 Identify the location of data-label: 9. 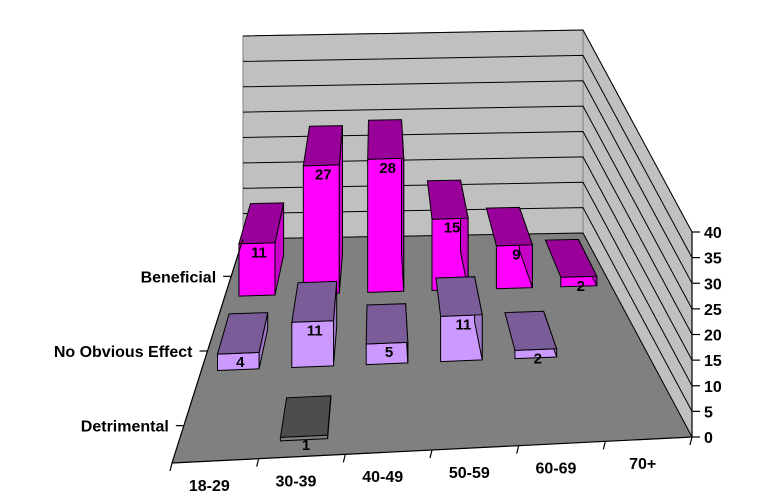
(516, 254).